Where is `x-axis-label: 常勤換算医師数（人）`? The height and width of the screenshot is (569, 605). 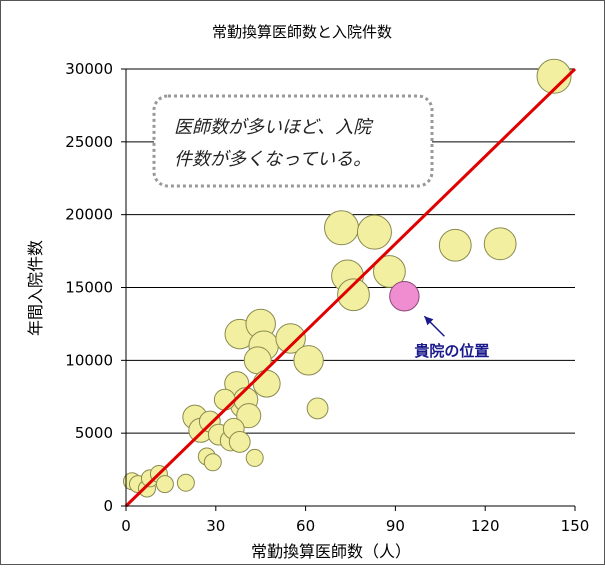
x-axis-label: 常勤換算医師数（人） is located at coordinates (331, 551).